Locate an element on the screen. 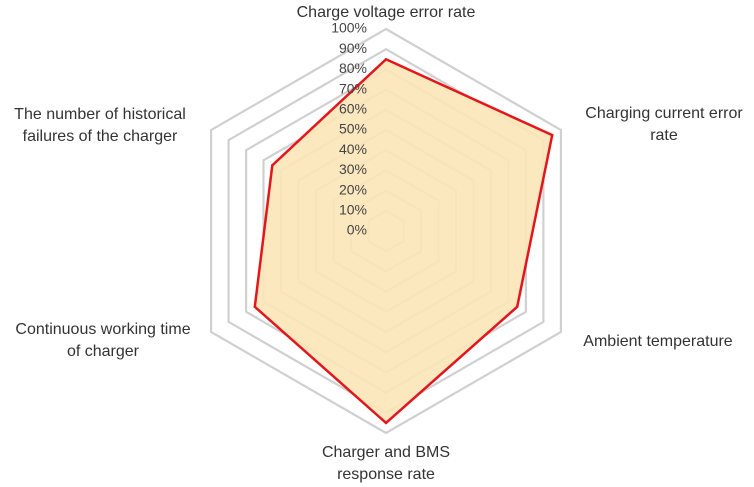  axis-label-line: Ambient temperature is located at coordinates (658, 341).